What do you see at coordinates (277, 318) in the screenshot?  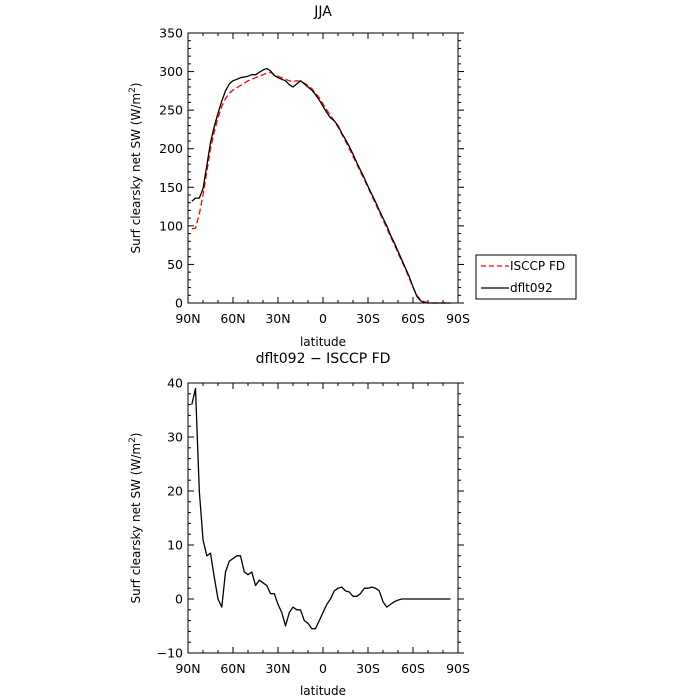 I see `top-x-tick-label: 30N` at bounding box center [277, 318].